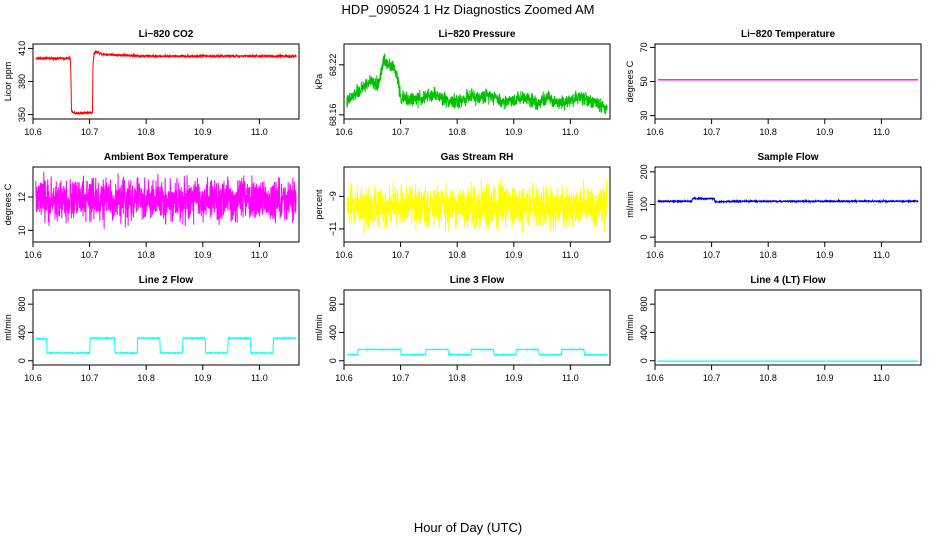  I want to click on y-tick-label: −11, so click(333, 229).